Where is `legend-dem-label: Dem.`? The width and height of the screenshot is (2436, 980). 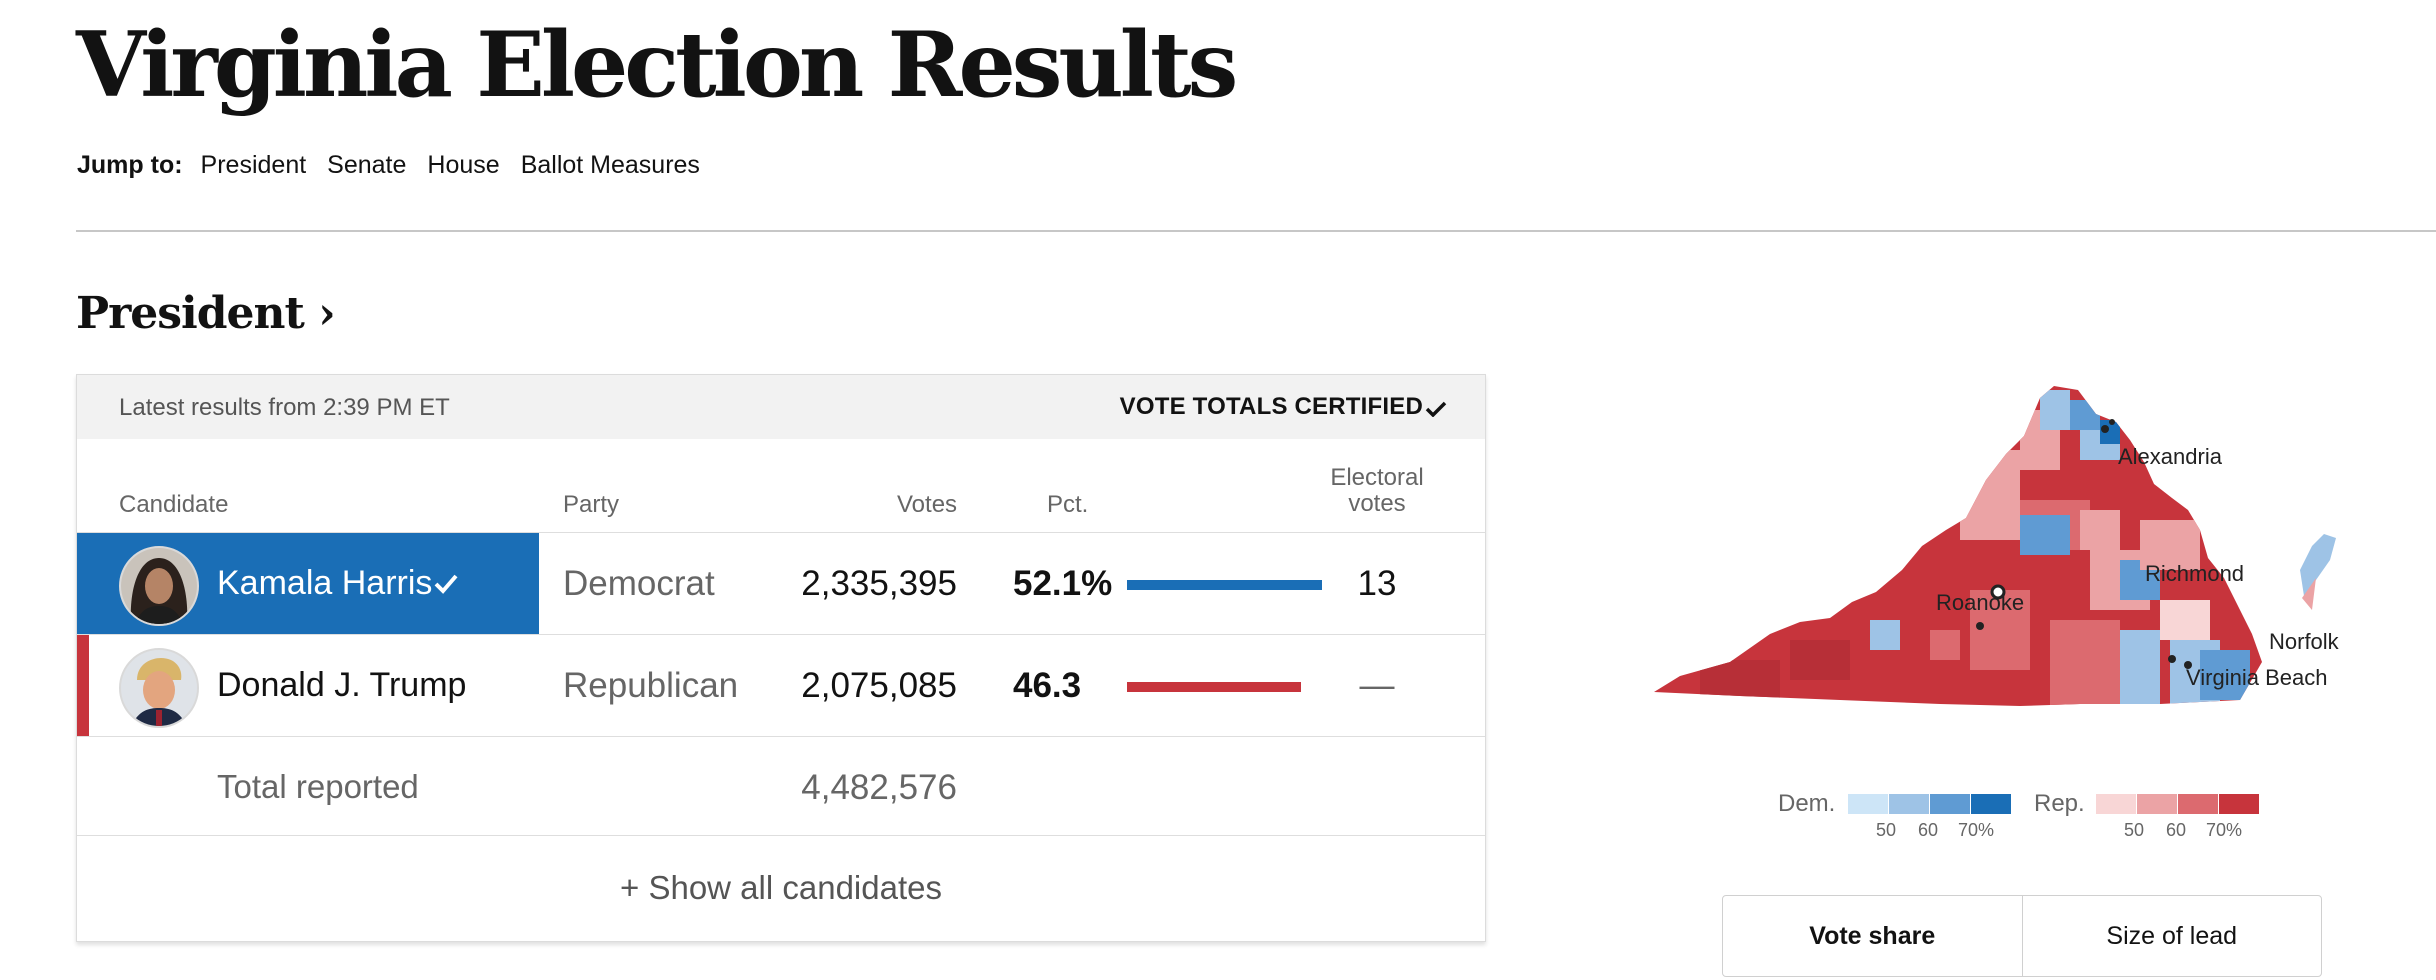 legend-dem-label: Dem. is located at coordinates (1807, 803).